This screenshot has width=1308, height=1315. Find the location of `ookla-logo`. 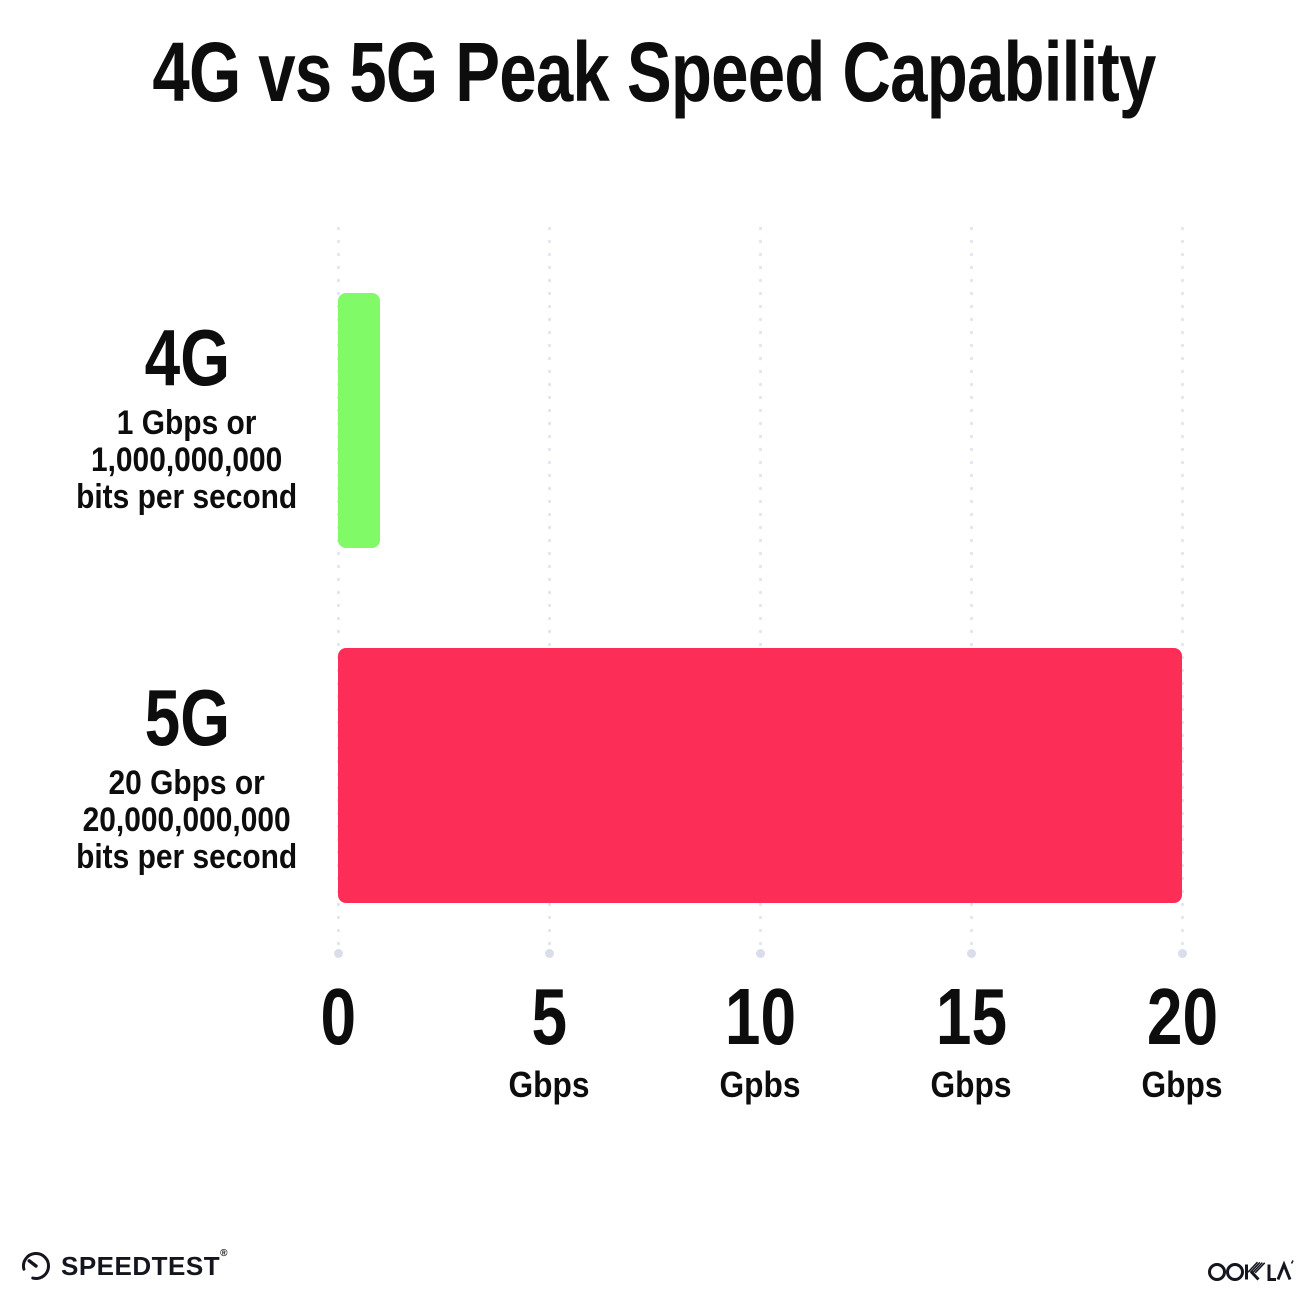

ookla-logo is located at coordinates (1251, 1271).